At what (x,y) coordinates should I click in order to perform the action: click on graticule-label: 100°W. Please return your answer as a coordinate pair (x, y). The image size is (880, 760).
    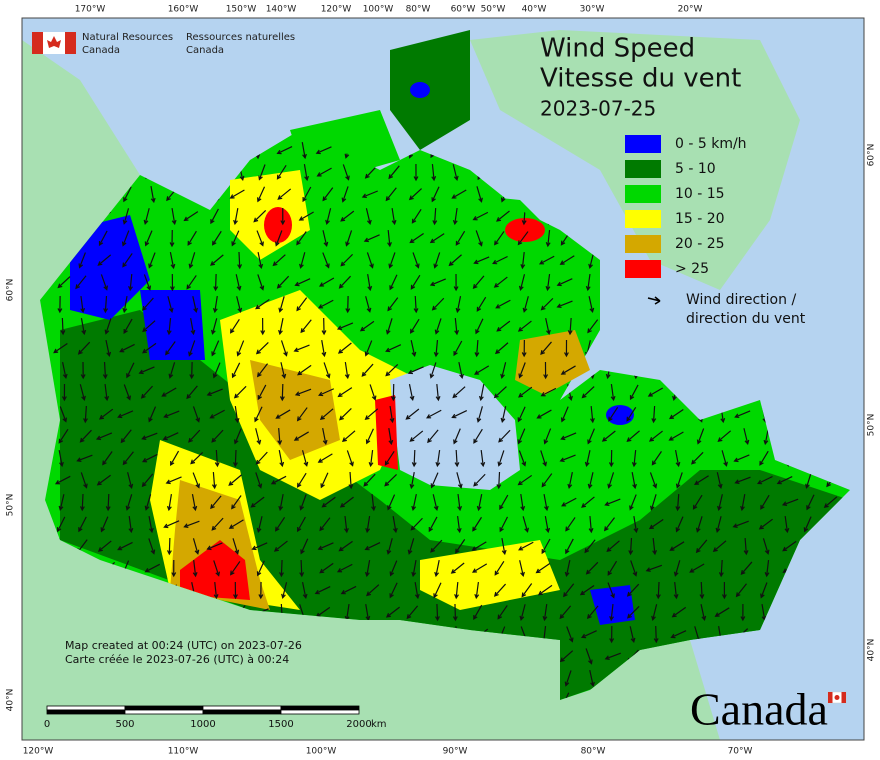
    Looking at the image, I should click on (378, 10).